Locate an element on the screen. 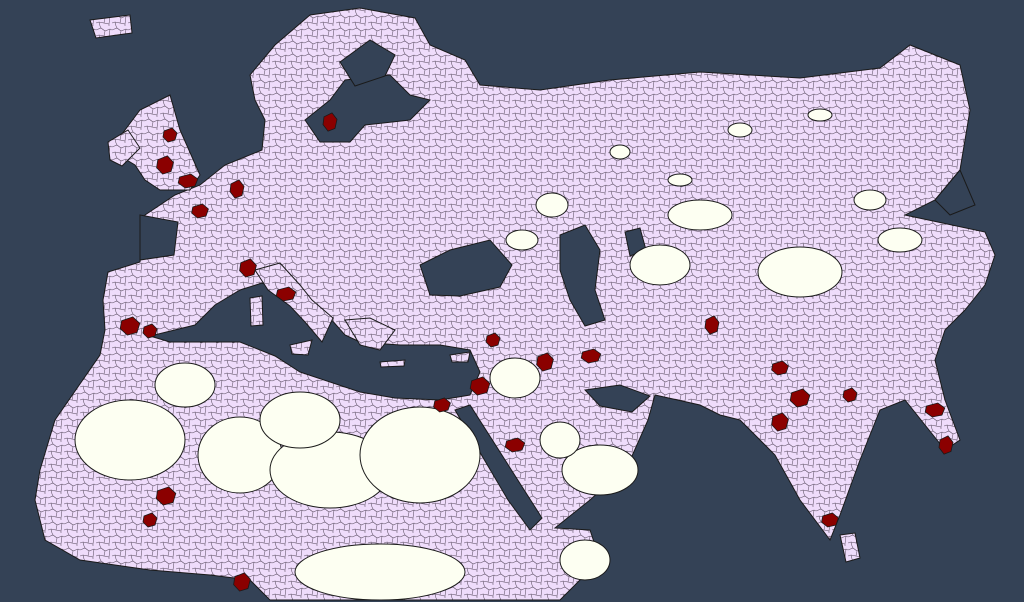  okhotsk-coast is located at coordinates (955, 192).